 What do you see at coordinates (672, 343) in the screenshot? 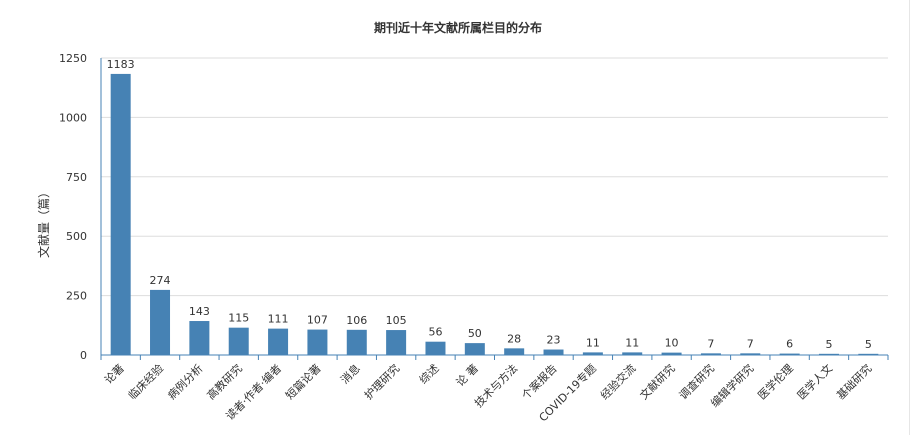
I see `data-label: 10` at bounding box center [672, 343].